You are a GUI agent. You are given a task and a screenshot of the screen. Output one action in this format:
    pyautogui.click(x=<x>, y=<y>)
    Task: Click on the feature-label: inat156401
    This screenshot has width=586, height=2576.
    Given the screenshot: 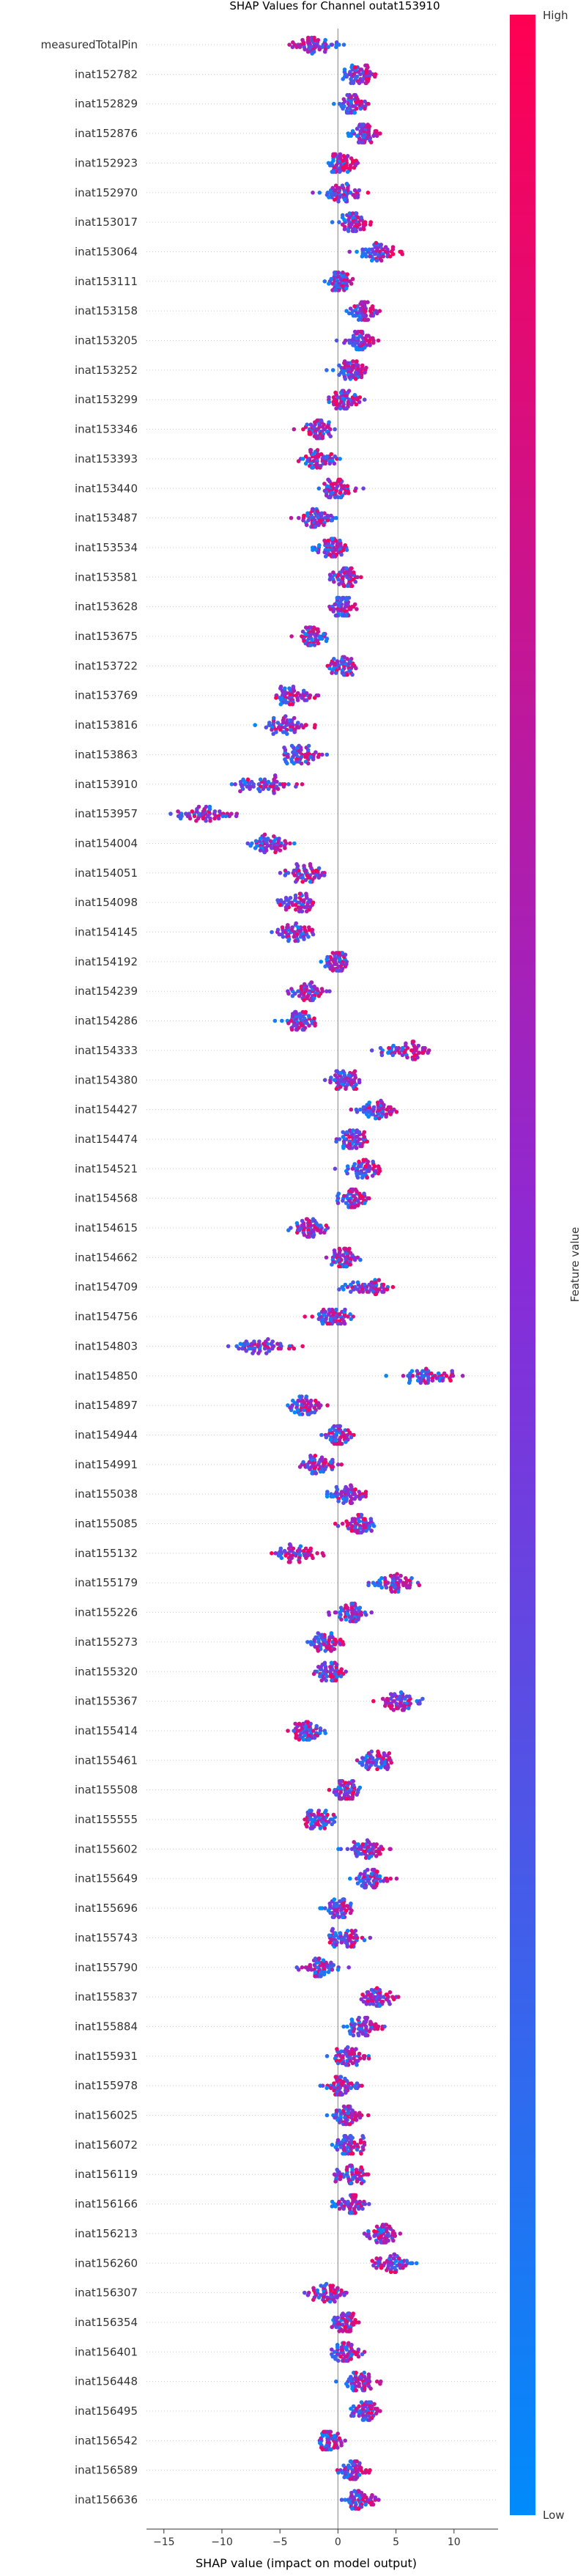 What is the action you would take?
    pyautogui.click(x=107, y=2351)
    